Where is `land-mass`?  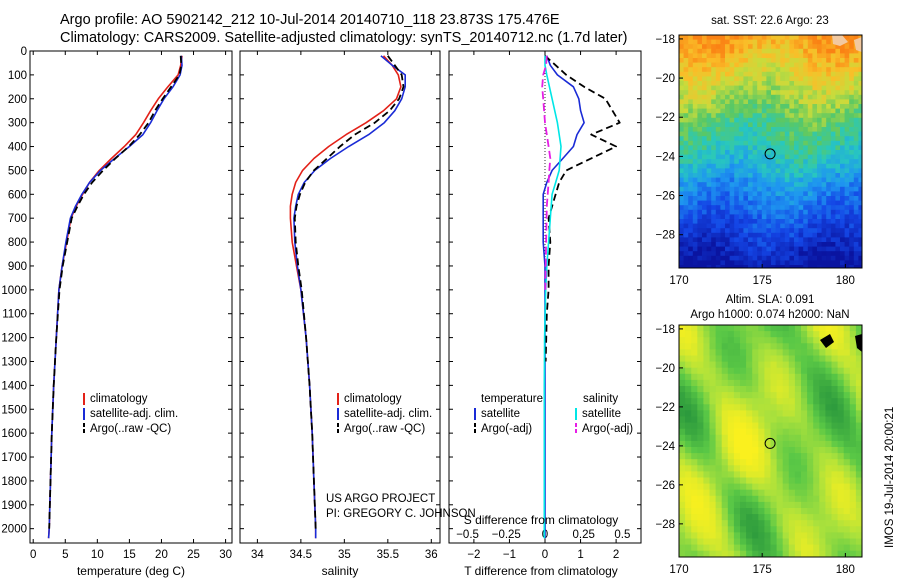
land-mass is located at coordinates (858, 44).